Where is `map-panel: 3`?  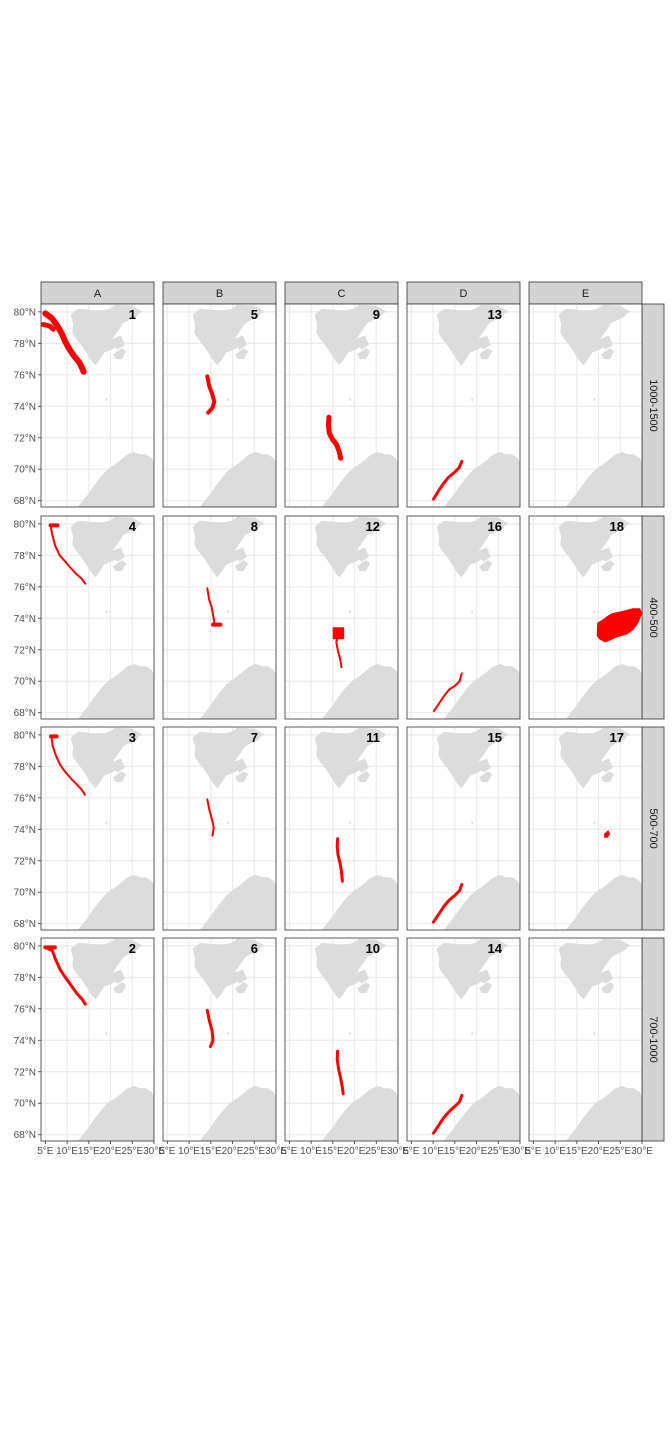
map-panel: 3 is located at coordinates (97, 828).